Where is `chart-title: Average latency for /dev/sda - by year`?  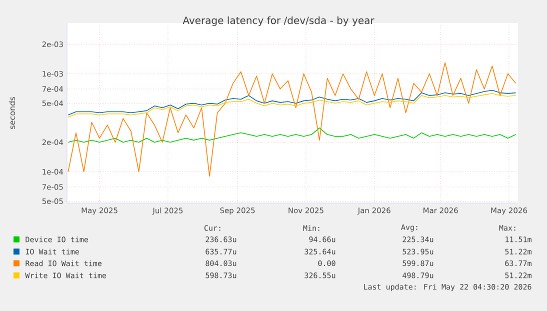 chart-title: Average latency for /dev/sda - by year is located at coordinates (278, 21).